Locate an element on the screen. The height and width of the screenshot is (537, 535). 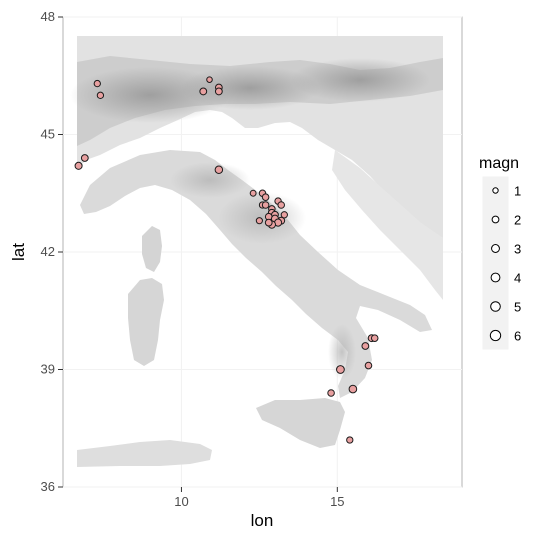
x-tick-label-1: 15 is located at coordinates (337, 501).